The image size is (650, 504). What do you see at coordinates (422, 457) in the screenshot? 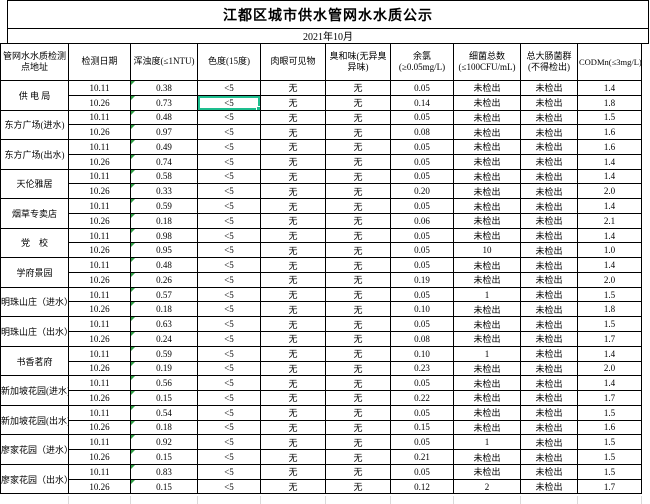
I see `cell-chlorine: 0.21` at bounding box center [422, 457].